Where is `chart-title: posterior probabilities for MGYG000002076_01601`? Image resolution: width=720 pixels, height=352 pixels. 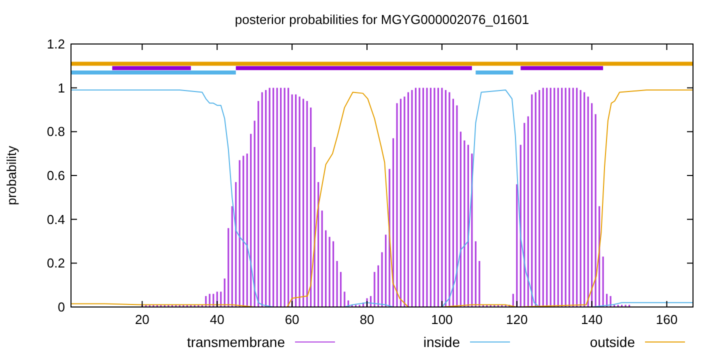
chart-title: posterior probabilities for MGYG000002076_01601 is located at coordinates (382, 19).